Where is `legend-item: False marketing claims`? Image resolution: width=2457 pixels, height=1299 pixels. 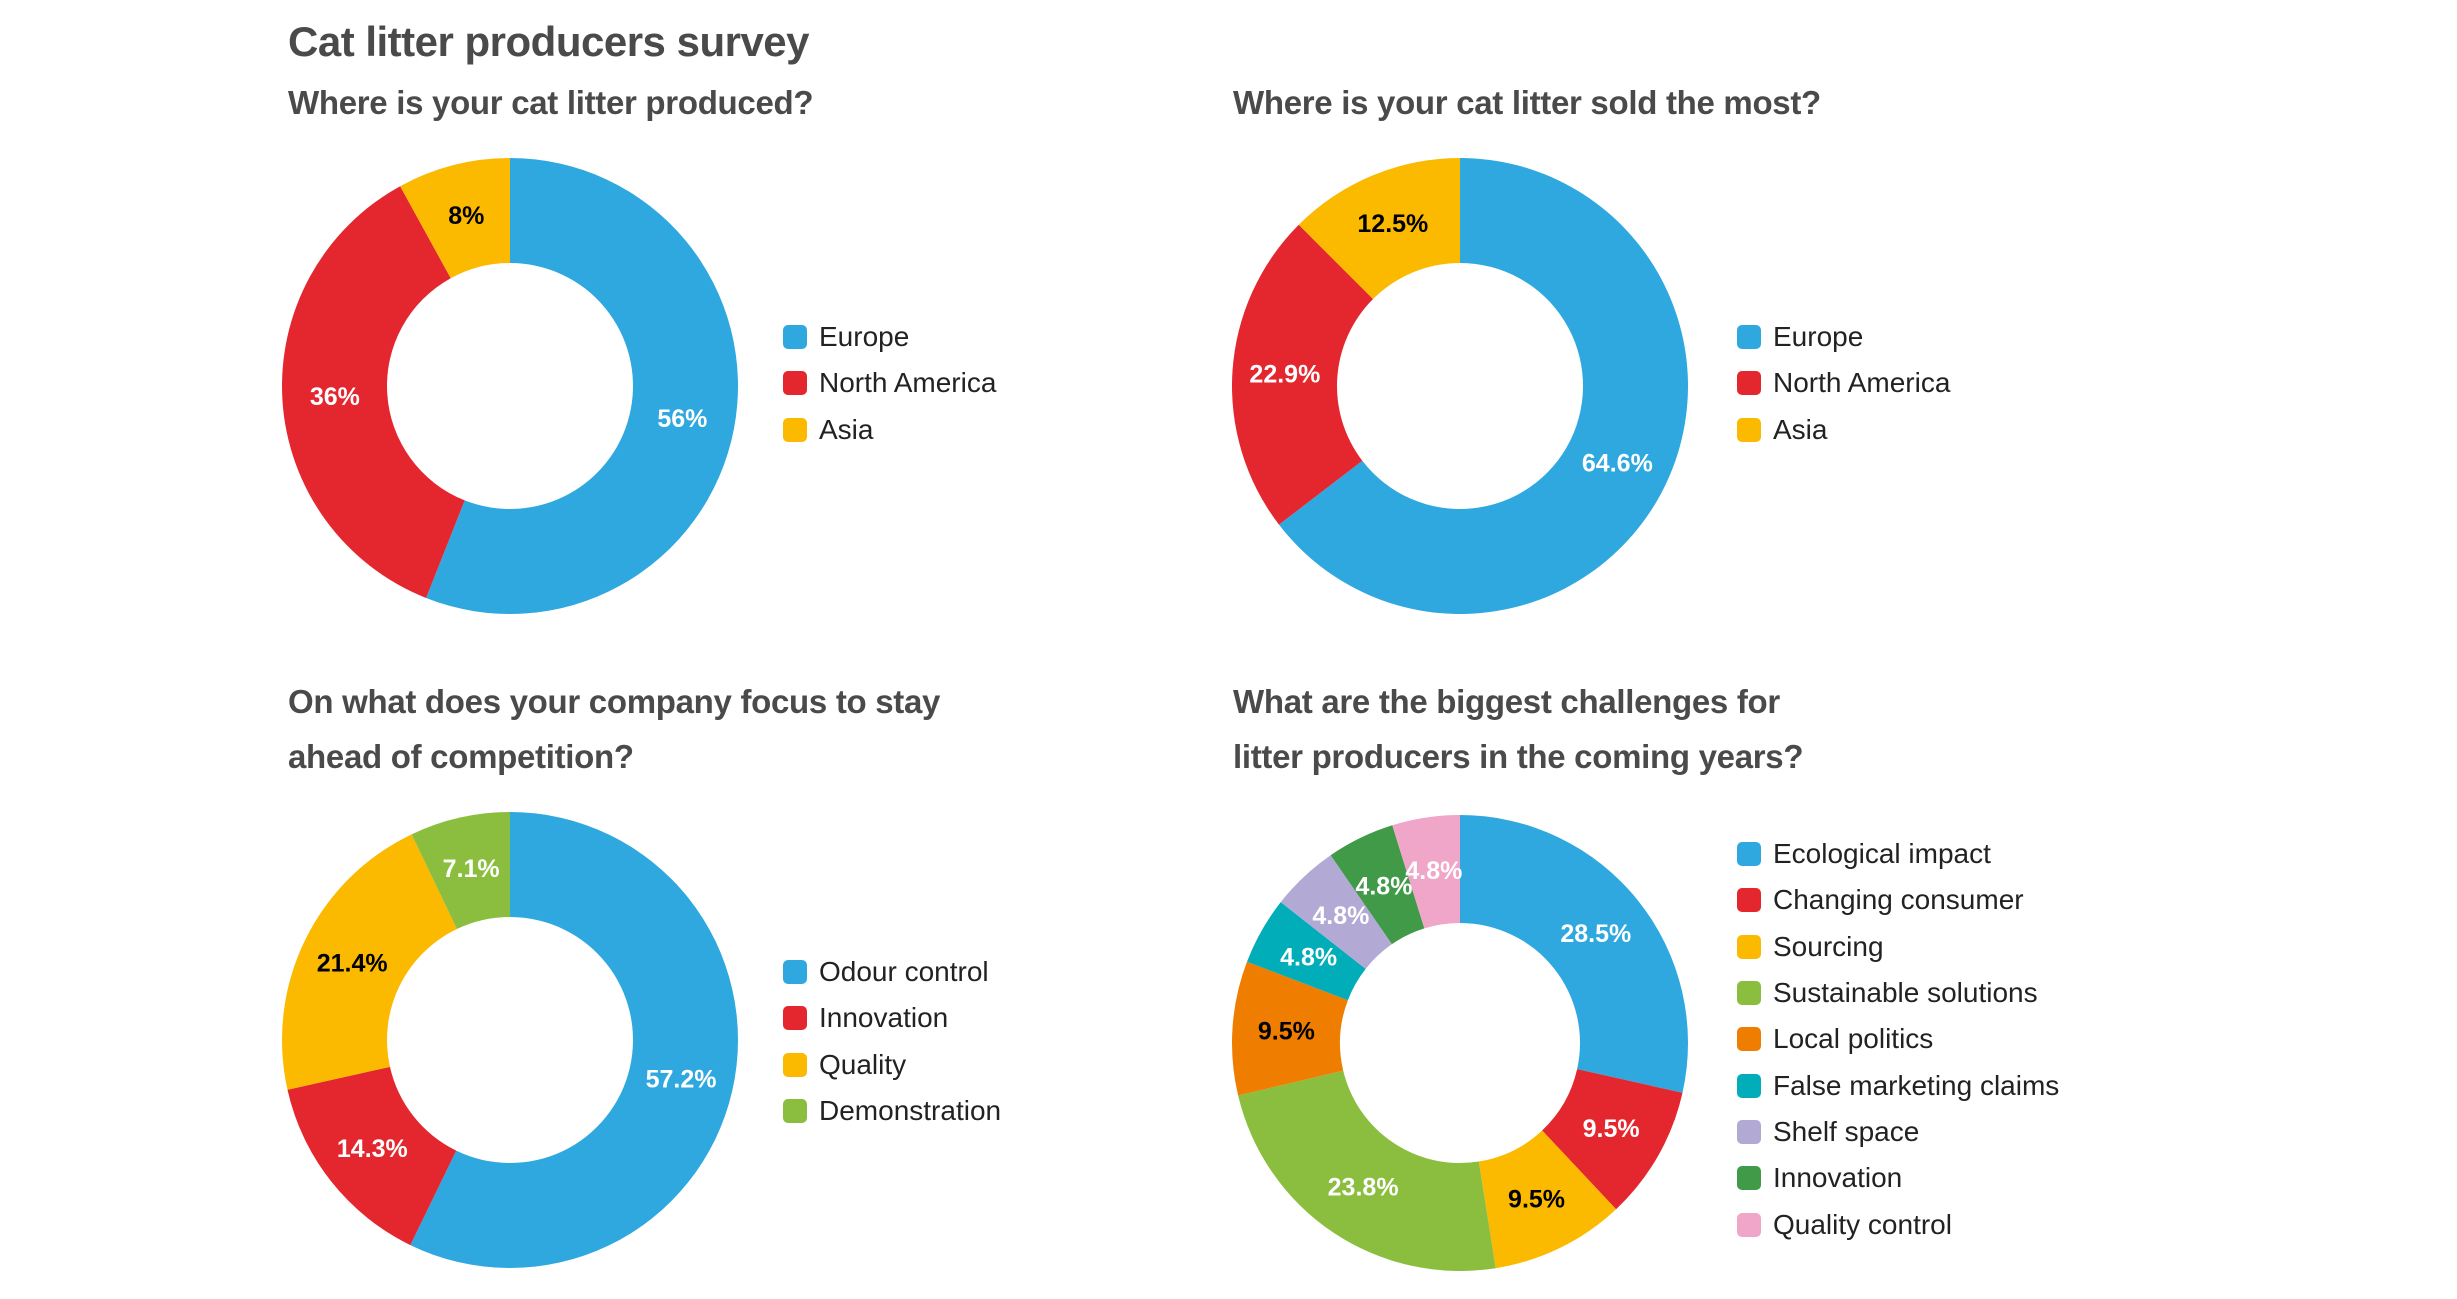 legend-item: False marketing claims is located at coordinates (1898, 1085).